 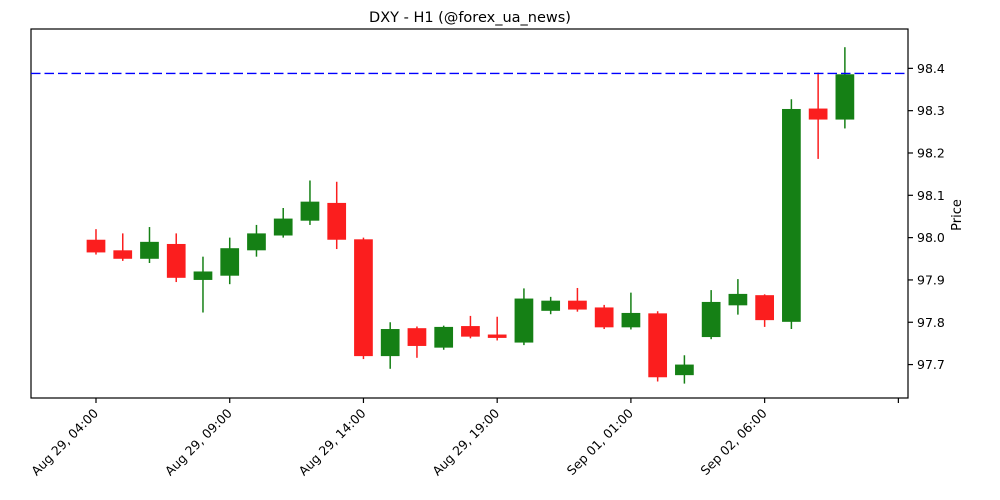 I want to click on y-axis-ticks-group: 97.7 97.8 97.9 98.0 98.1 98.2 98.3 98.4, so click(x=926, y=216).